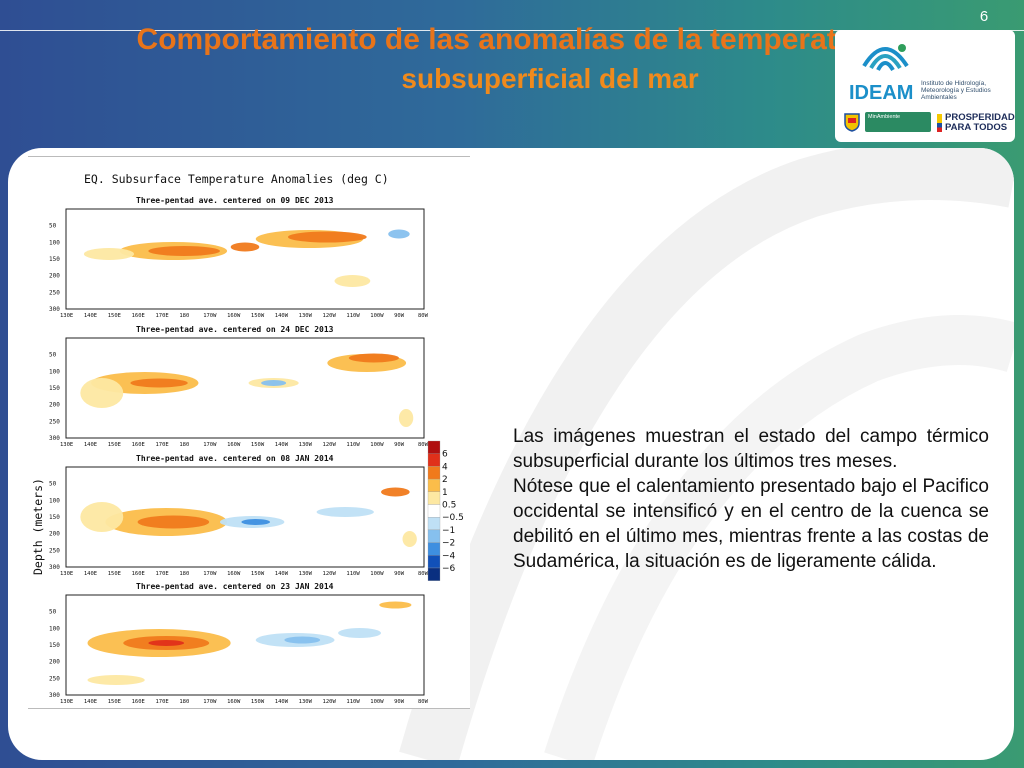 Image resolution: width=1024 pixels, height=768 pixels. Describe the element at coordinates (377, 316) in the screenshot. I see `panel-1-xtick-14: 100W` at that location.